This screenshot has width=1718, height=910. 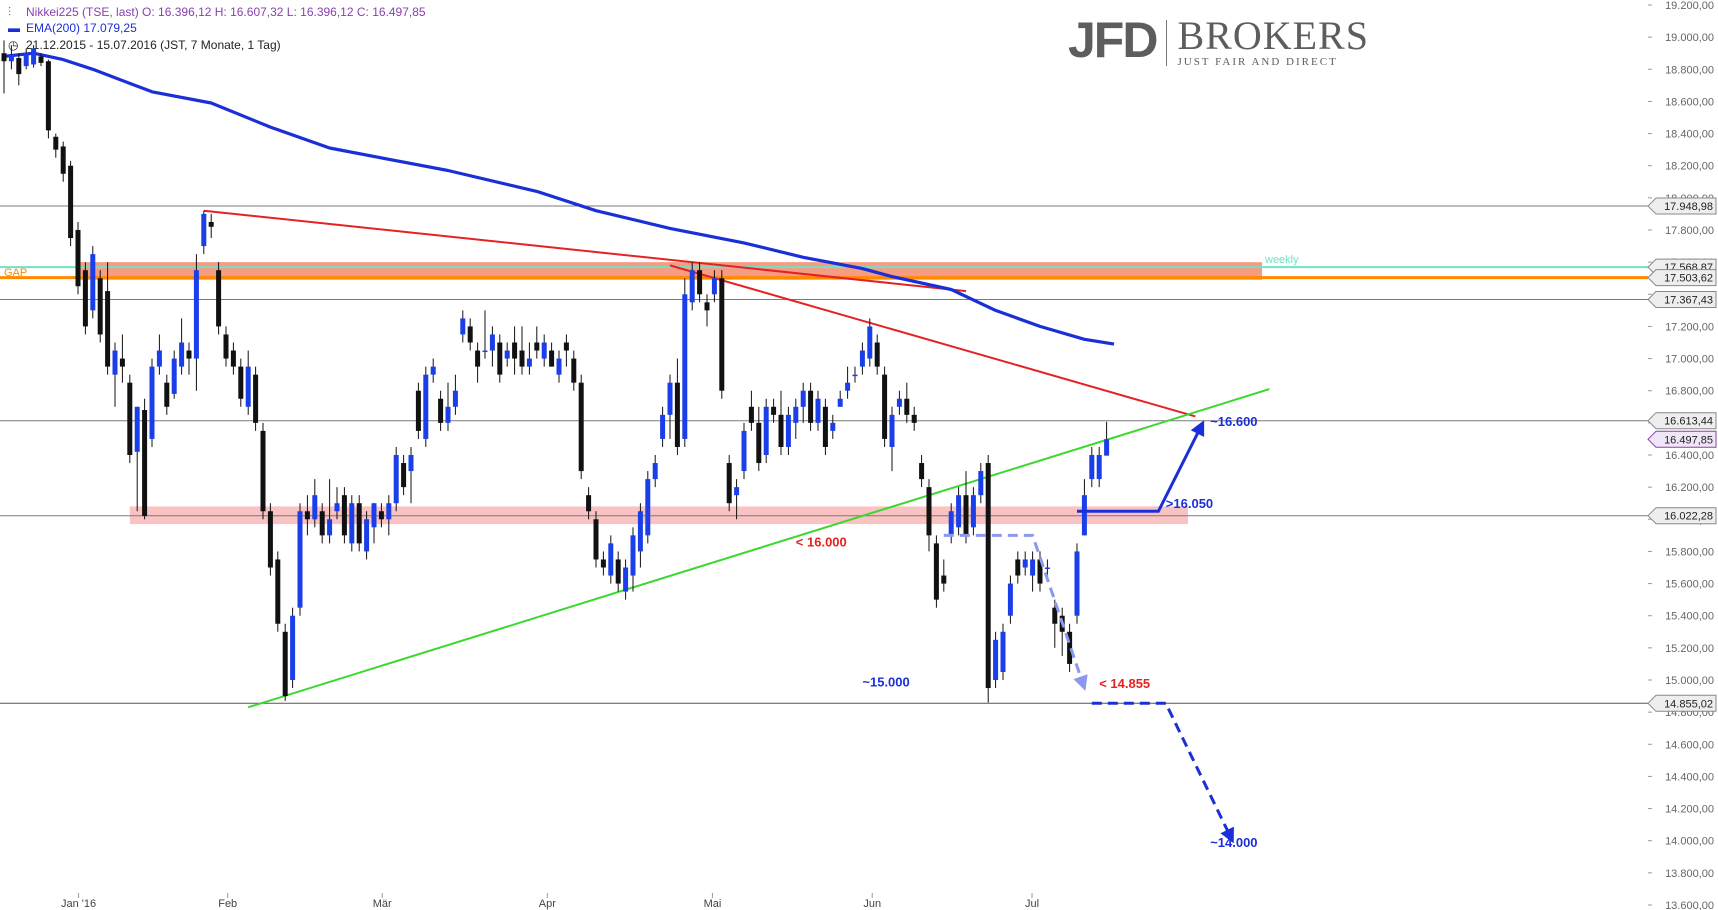 I want to click on y-tick-label: 16.800,00, so click(x=1689, y=392).